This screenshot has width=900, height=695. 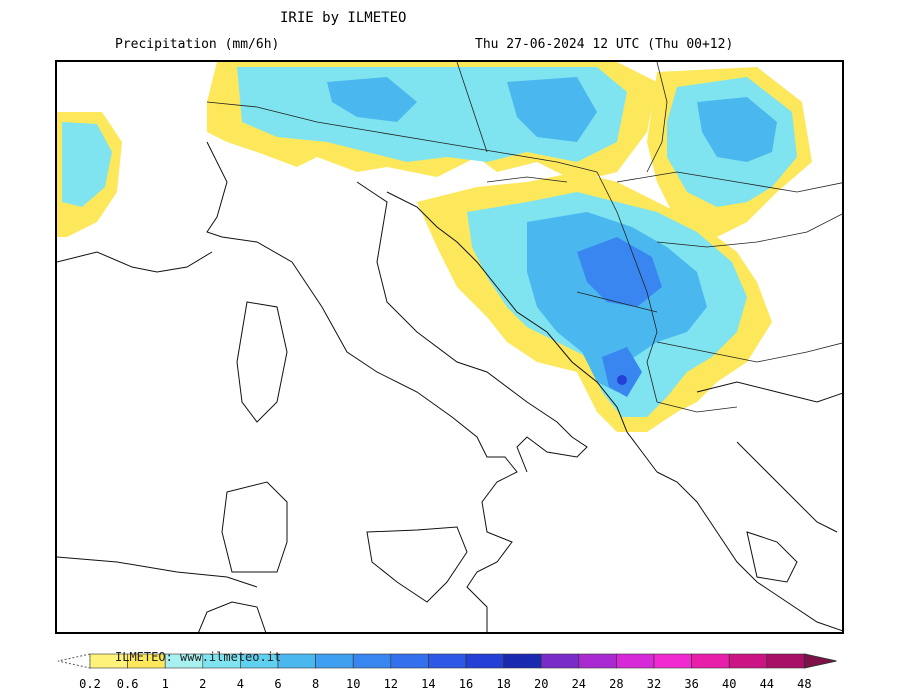 I want to click on legend-tick-label: 10, so click(x=353, y=684).